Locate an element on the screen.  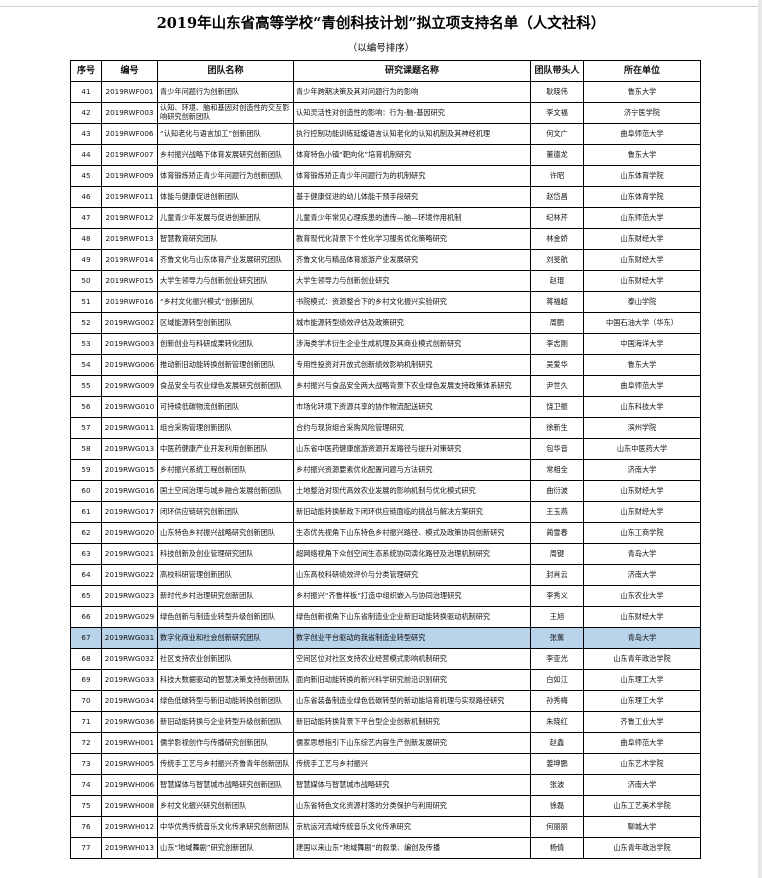
cell-index: 43 is located at coordinates (86, 134).